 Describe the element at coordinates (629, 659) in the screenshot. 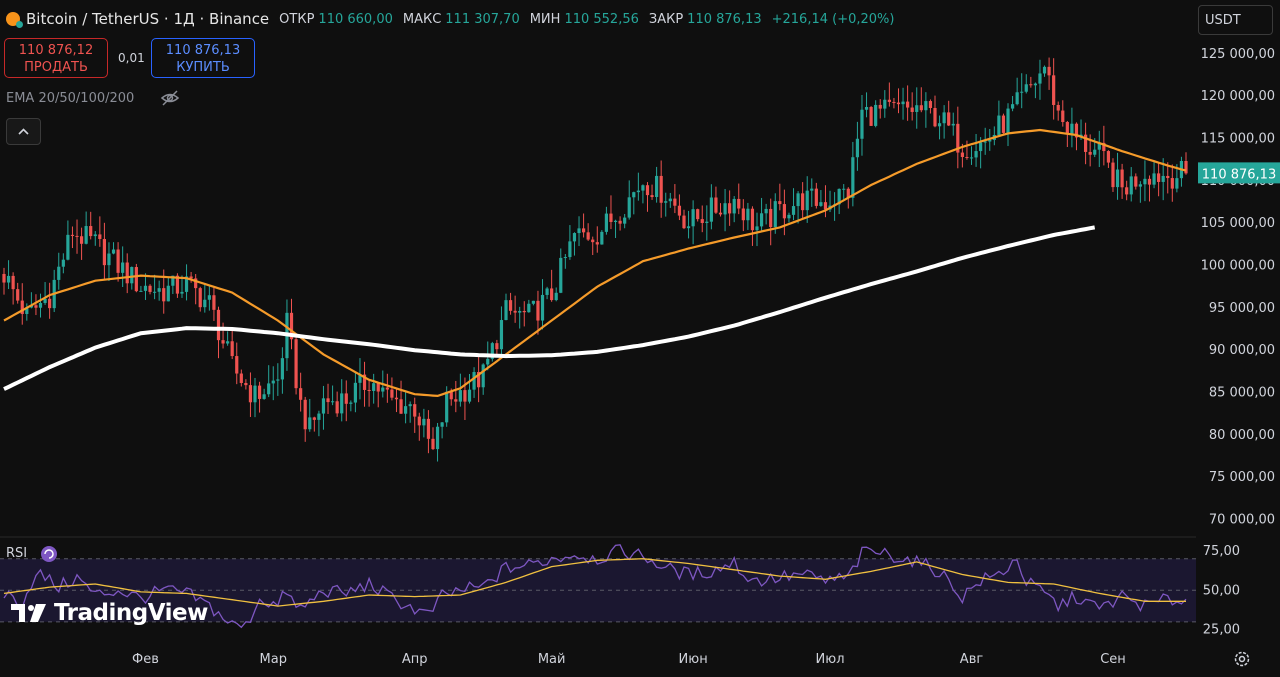

I see `time-axis: Фев Мар Апр Май Июн Июл Авг Сен` at that location.